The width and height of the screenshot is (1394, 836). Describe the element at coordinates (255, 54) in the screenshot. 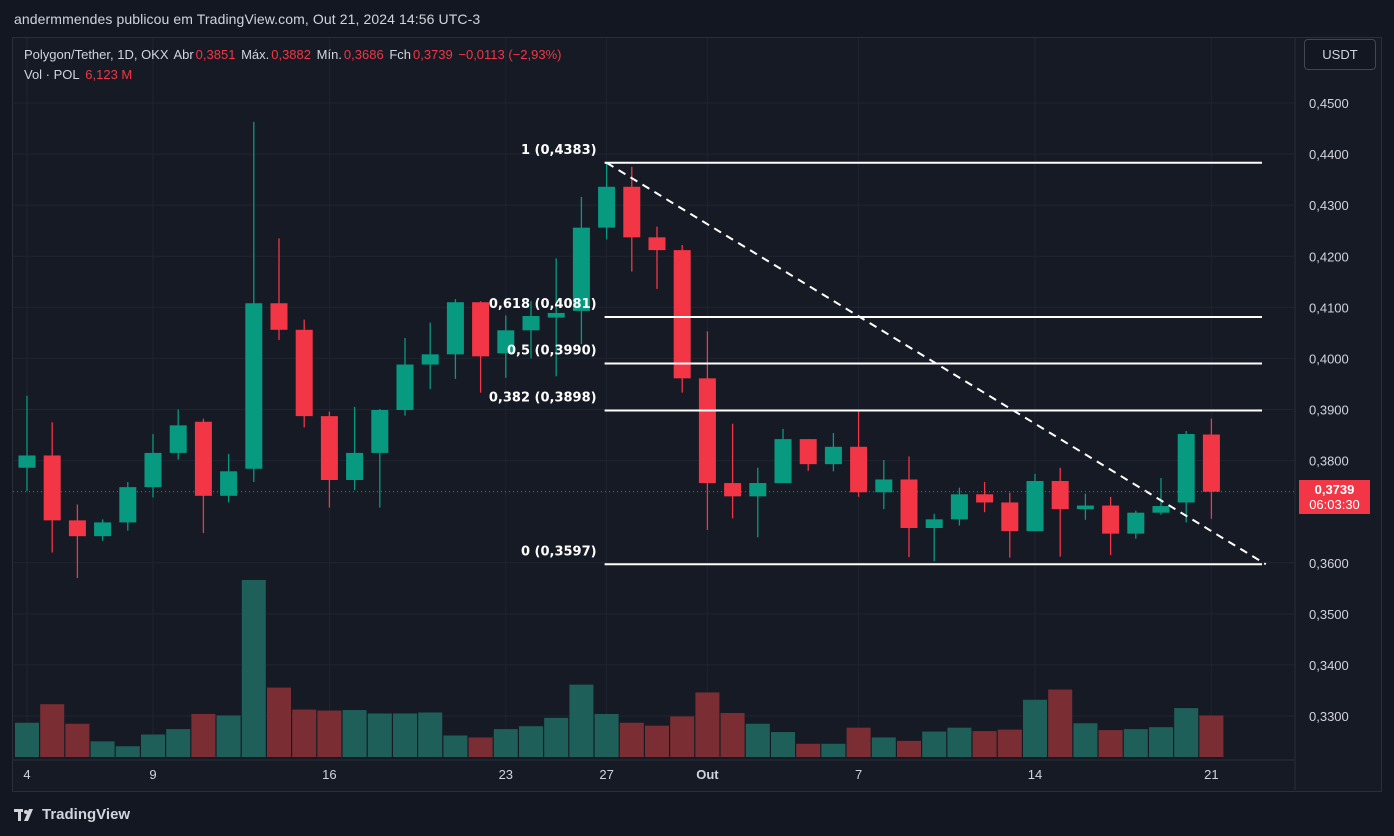

I see `high-label: Máx.` at that location.